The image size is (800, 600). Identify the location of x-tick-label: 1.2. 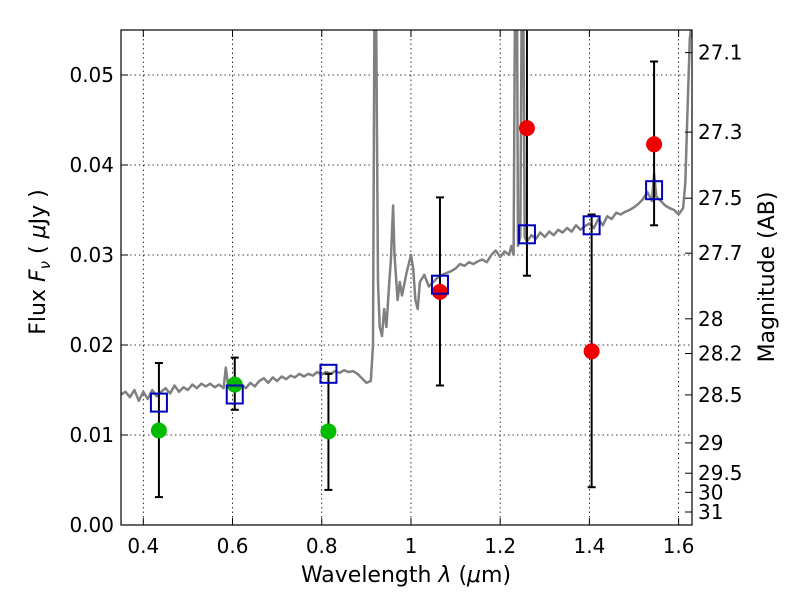
(500, 546).